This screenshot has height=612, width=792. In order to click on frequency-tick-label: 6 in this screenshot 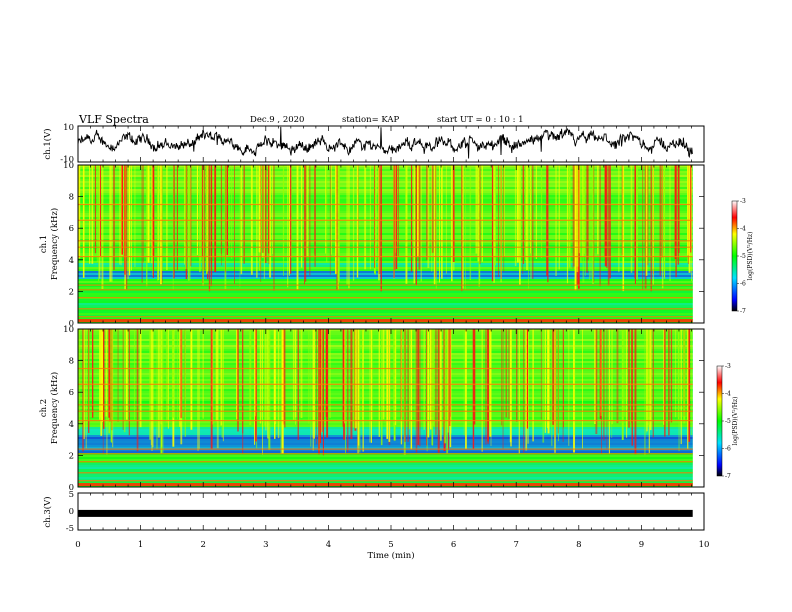, I will do `click(71, 229)`.